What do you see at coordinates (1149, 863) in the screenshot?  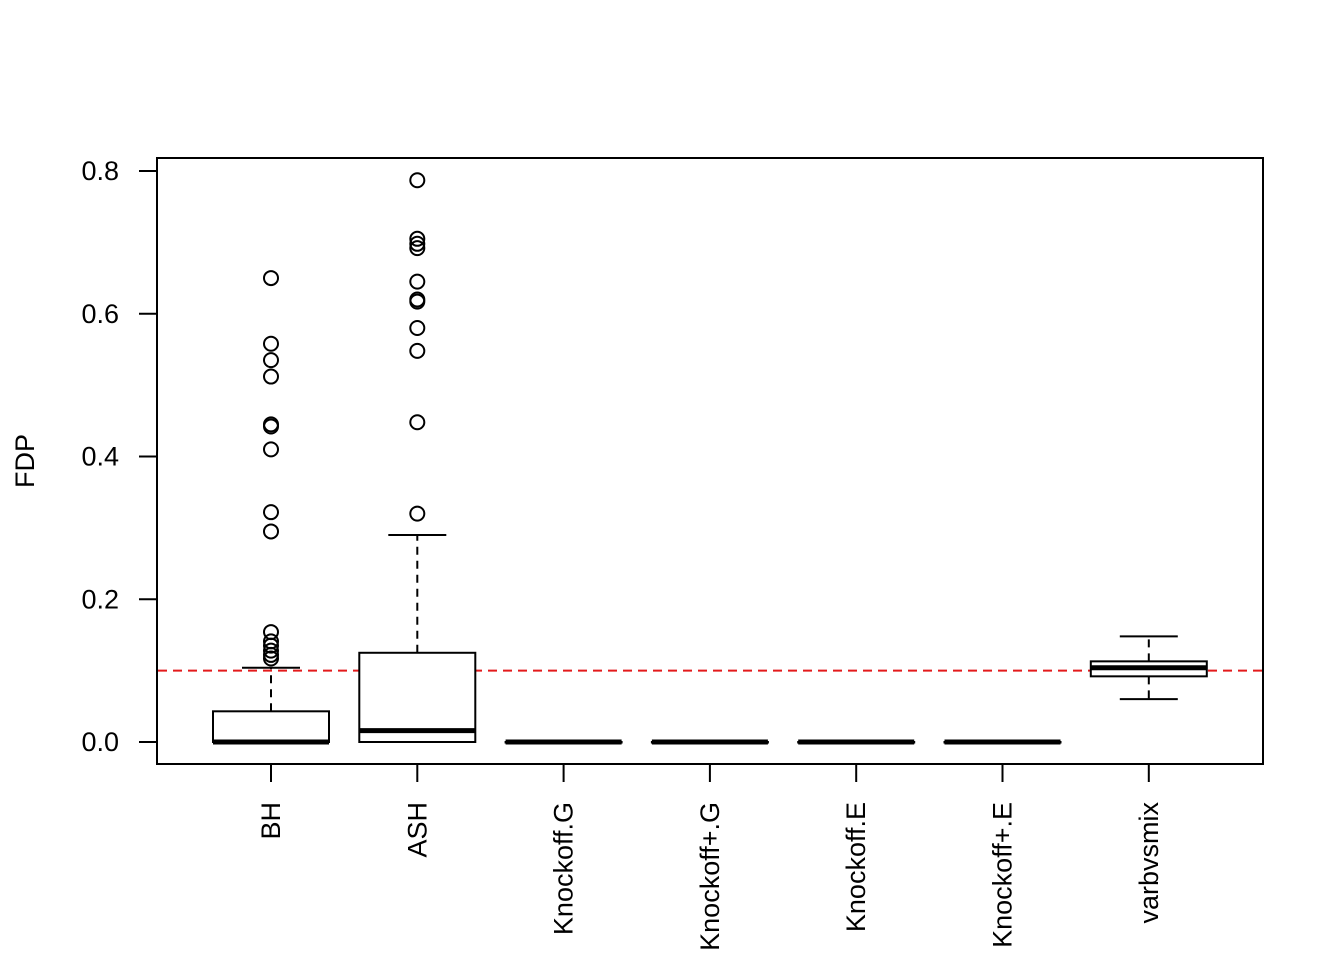 I see `x-tick-label: varbvsmix` at bounding box center [1149, 863].